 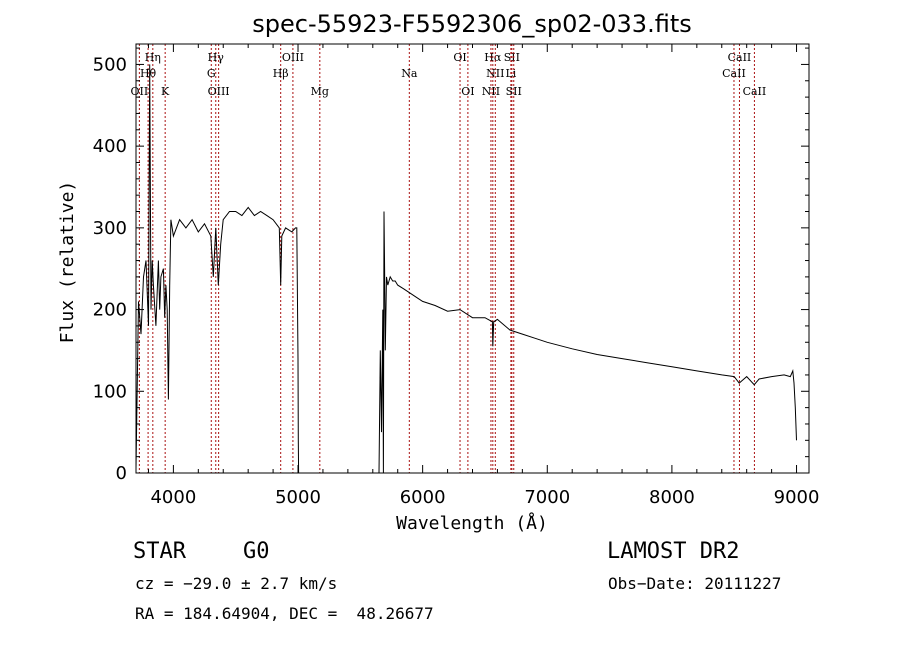 What do you see at coordinates (211, 73) in the screenshot?
I see `line-label: G` at bounding box center [211, 73].